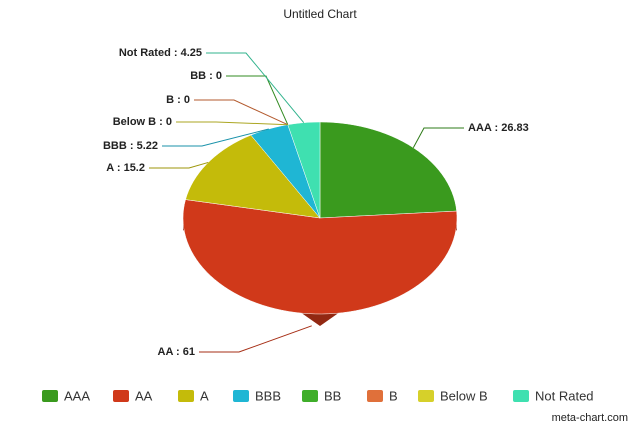 This screenshot has height=427, width=640. Describe the element at coordinates (320, 14) in the screenshot. I see `chart-title: Untitled Chart` at that location.